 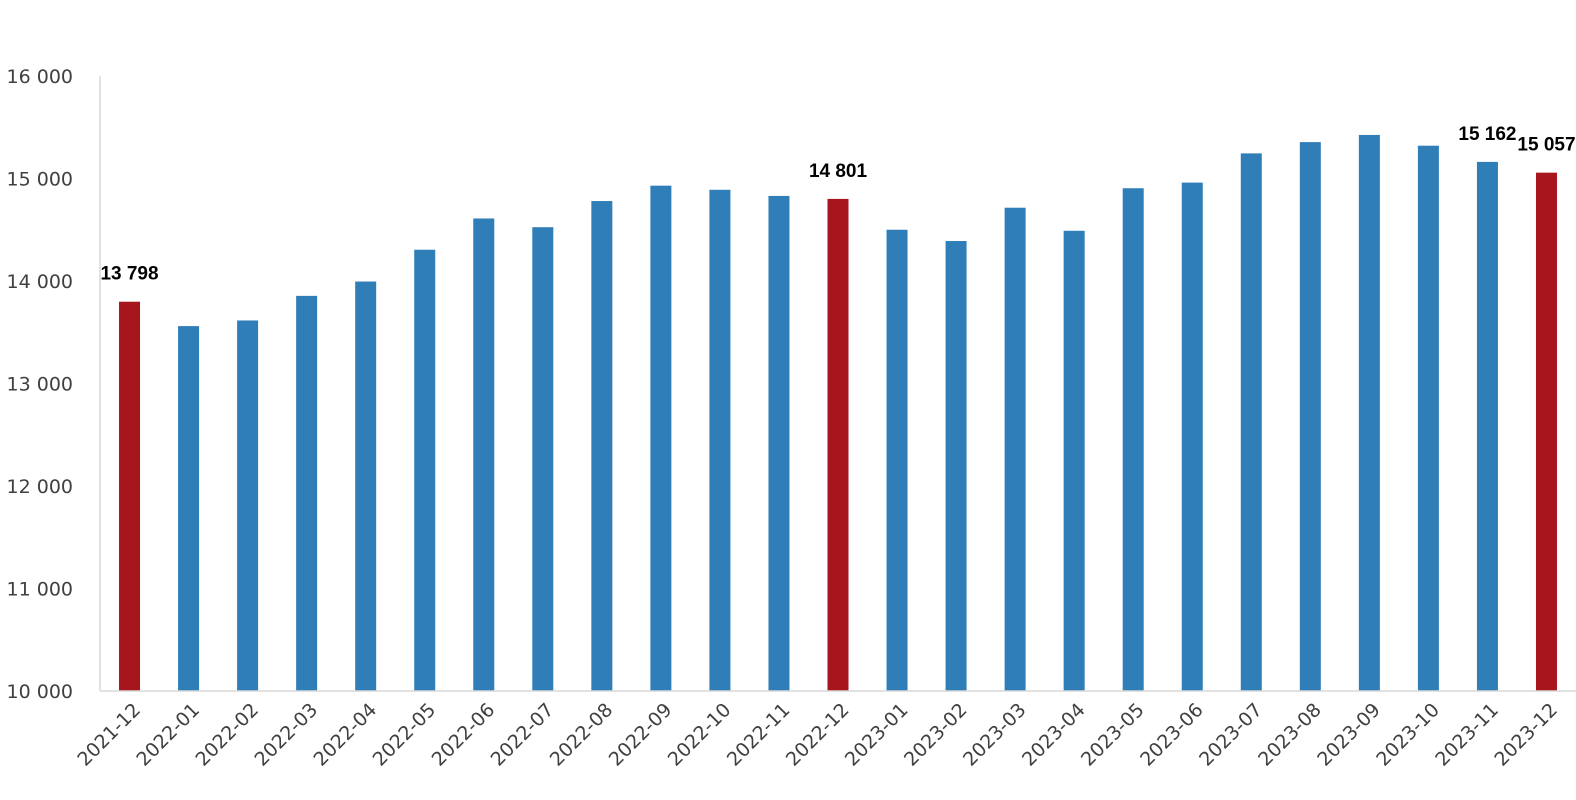 I want to click on x-tick-label: 2022-06, so click(x=464, y=735).